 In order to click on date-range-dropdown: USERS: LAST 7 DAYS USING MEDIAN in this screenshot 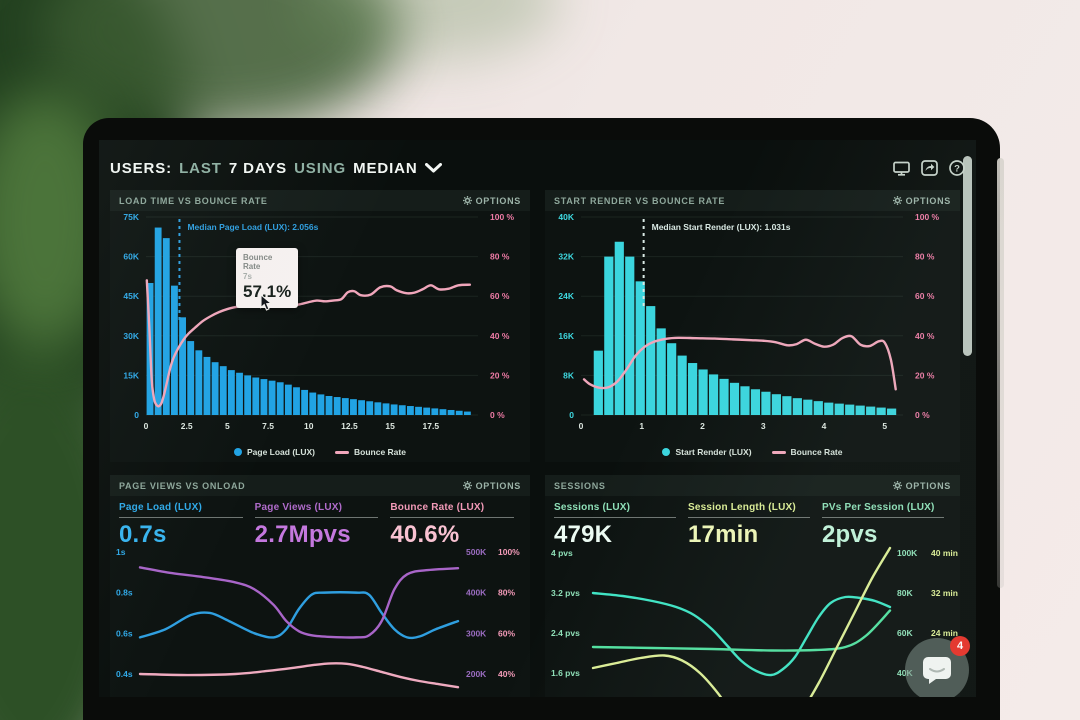, I will do `click(276, 168)`.